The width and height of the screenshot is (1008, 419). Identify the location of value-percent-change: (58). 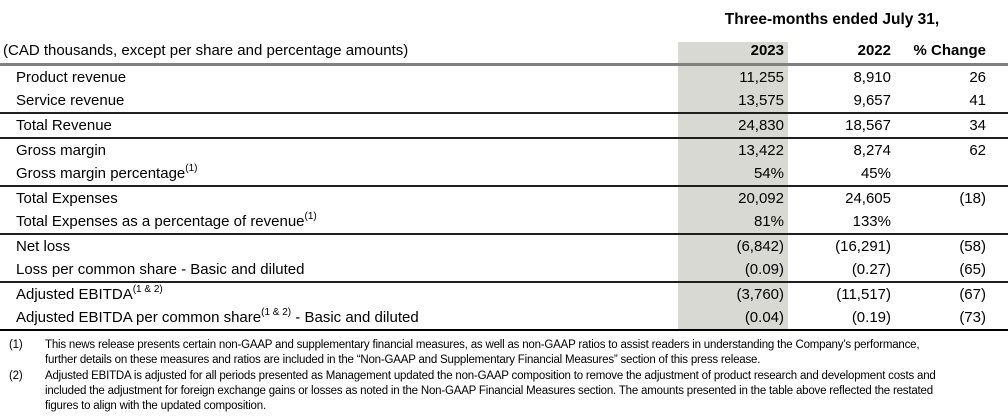
(972, 246).